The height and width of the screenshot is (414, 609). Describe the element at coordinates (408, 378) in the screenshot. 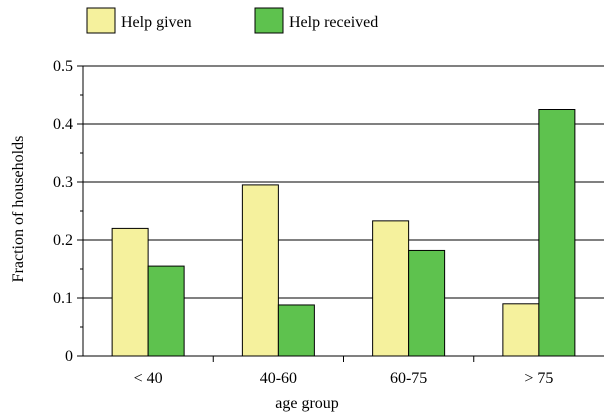

I see `x-tick-label: 60-75` at that location.